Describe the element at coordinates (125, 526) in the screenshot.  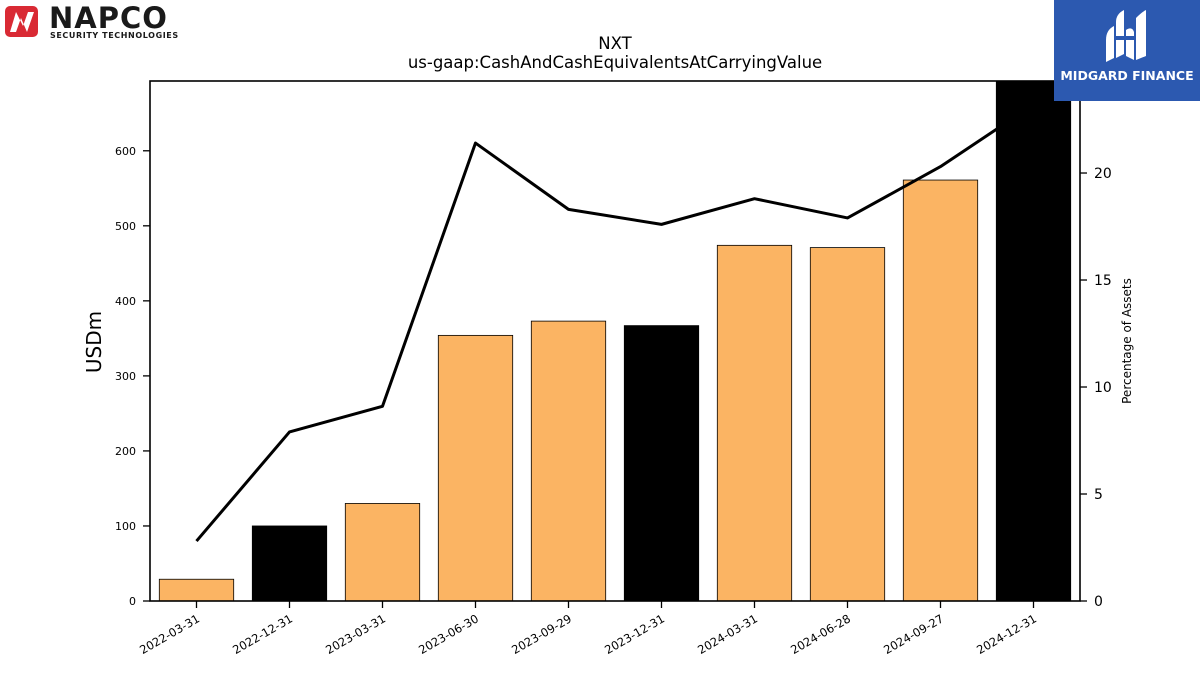
I see `y-tick-label: 100` at that location.